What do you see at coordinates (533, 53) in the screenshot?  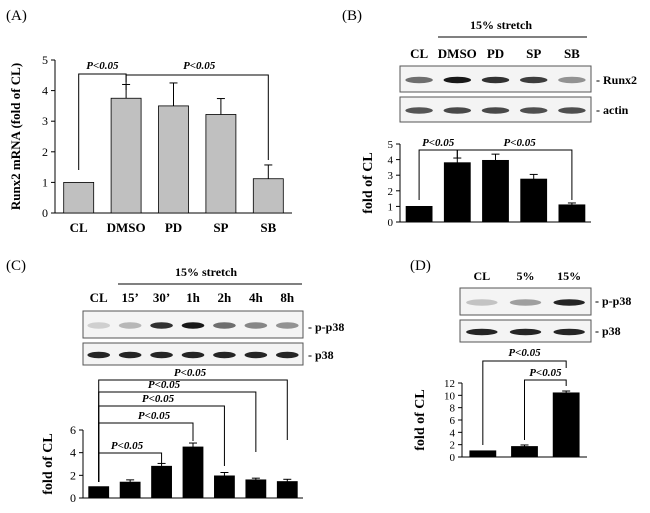 I see `lane-label: SP` at bounding box center [533, 53].